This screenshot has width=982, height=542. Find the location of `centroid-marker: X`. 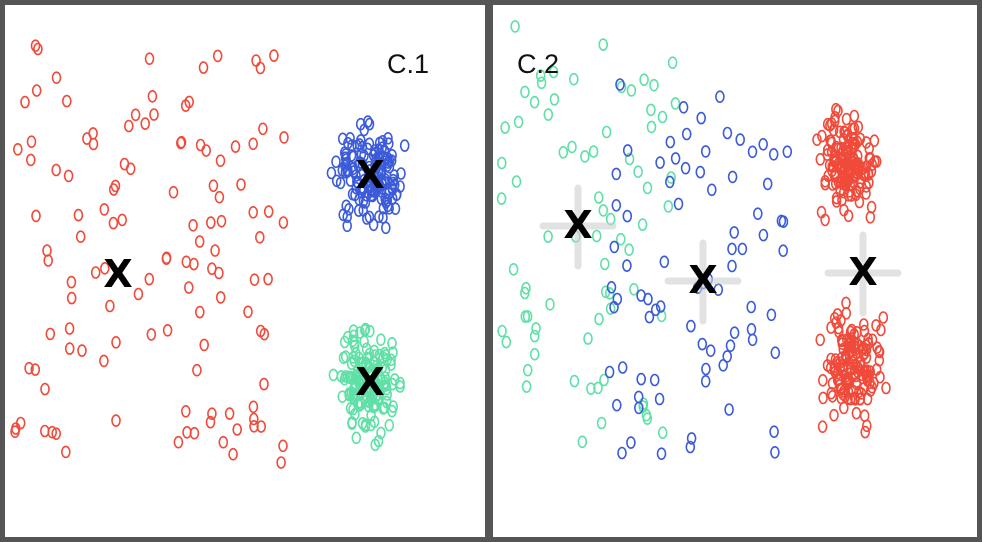

centroid-marker: X is located at coordinates (702, 280).